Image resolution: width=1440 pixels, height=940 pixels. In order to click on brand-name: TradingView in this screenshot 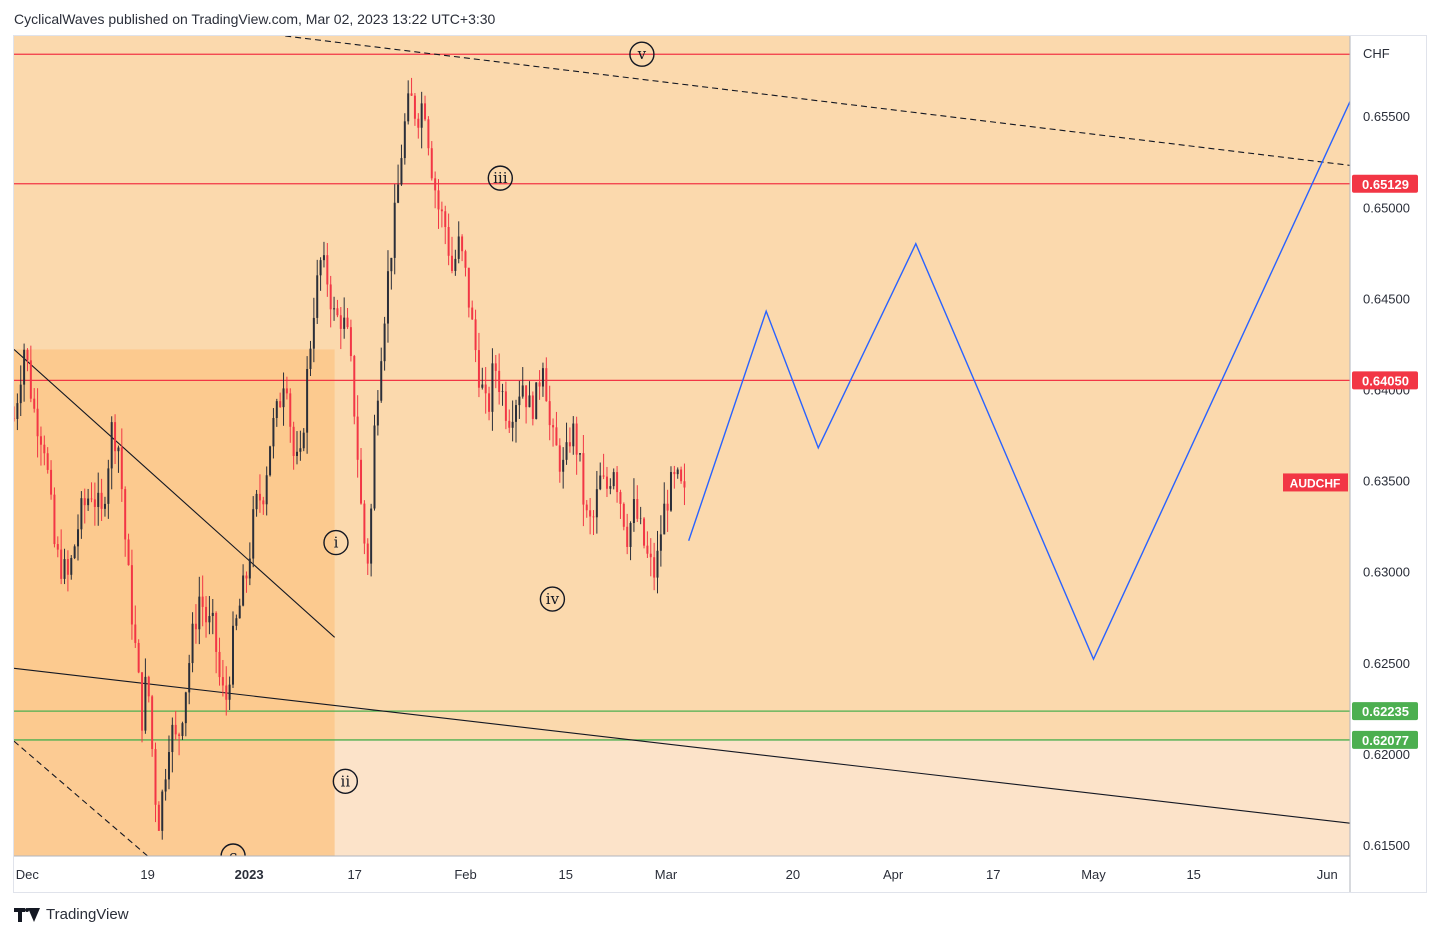, I will do `click(87, 914)`.